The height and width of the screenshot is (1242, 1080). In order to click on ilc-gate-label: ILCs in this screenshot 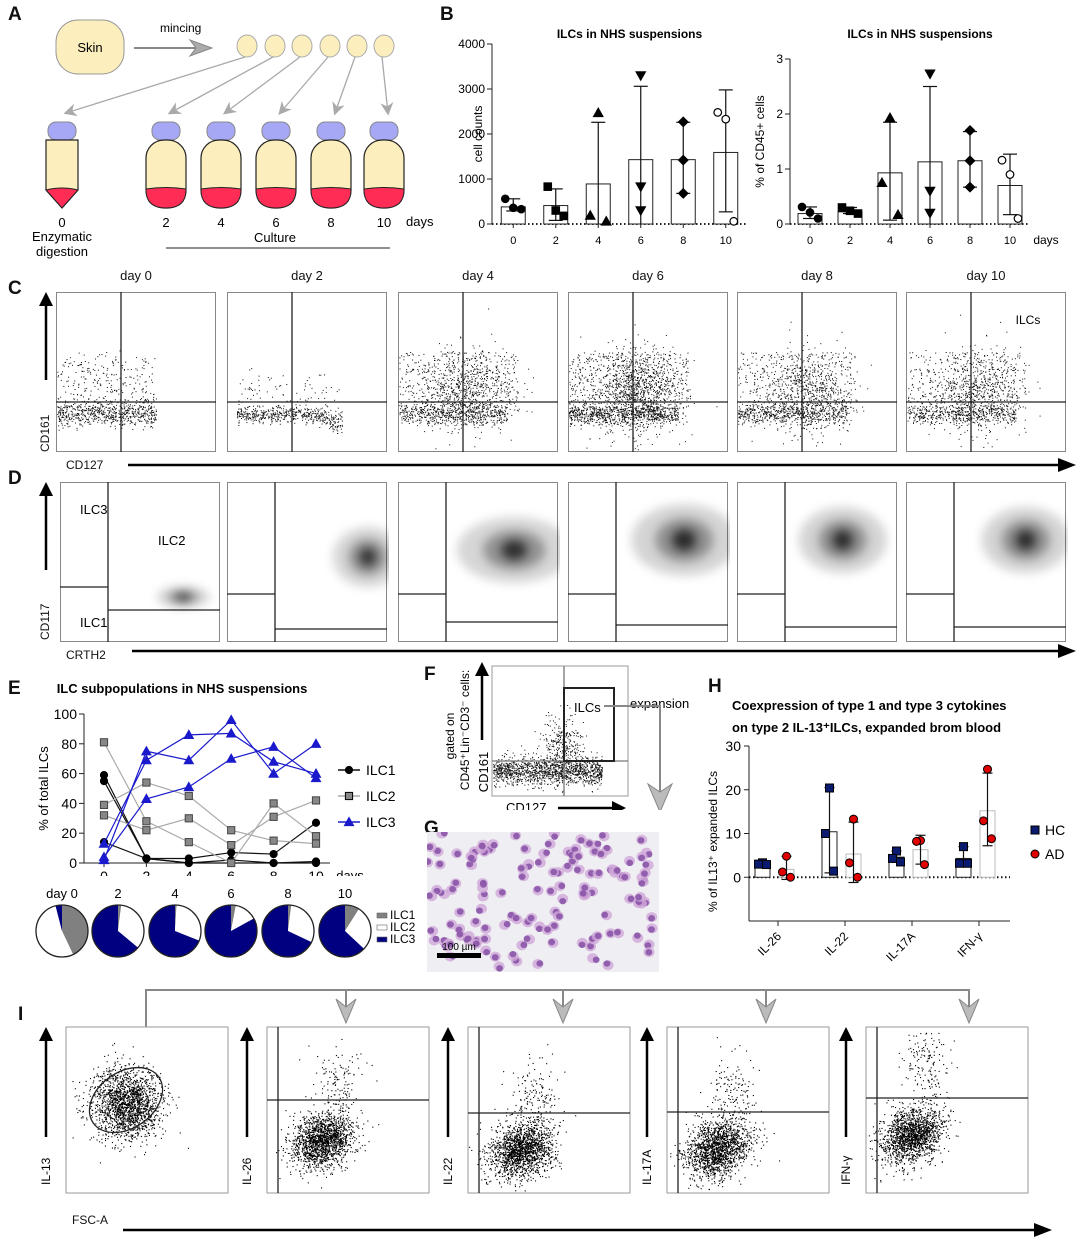, I will do `click(1028, 320)`.